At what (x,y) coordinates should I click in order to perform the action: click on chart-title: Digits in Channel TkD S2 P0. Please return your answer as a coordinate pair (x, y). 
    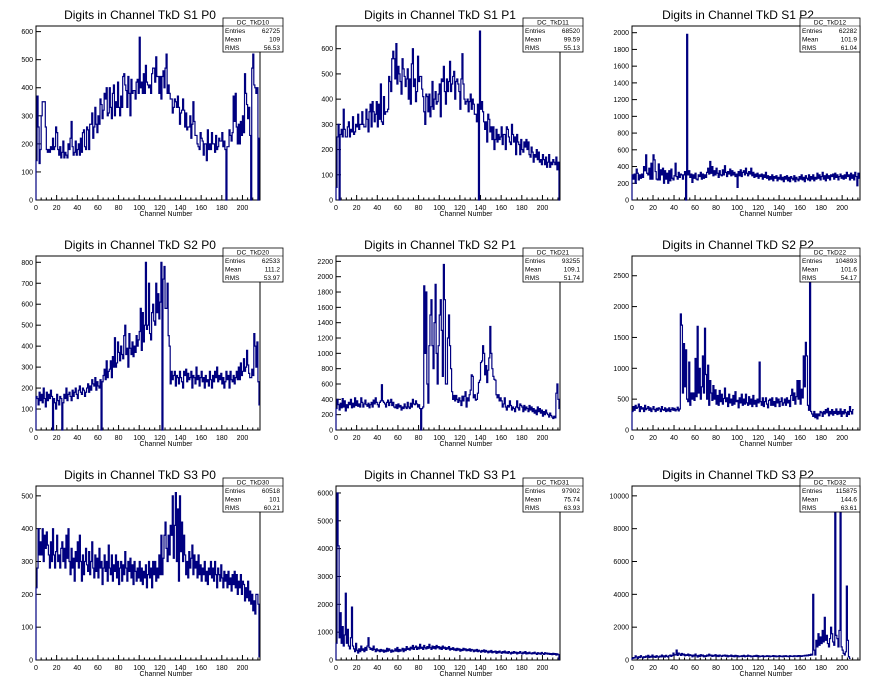
    Looking at the image, I should click on (140, 245).